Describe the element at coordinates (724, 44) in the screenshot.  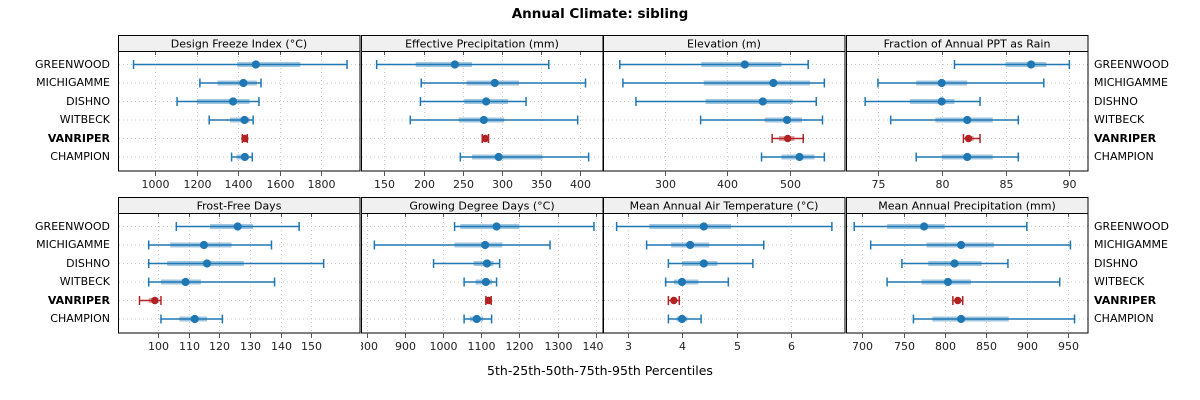
I see `panel-title: Elevation (m)` at that location.